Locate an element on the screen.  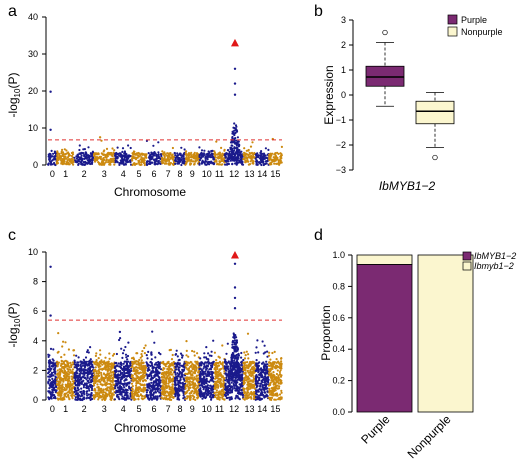
chromosome-tick-label: 13 is located at coordinates (249, 174).